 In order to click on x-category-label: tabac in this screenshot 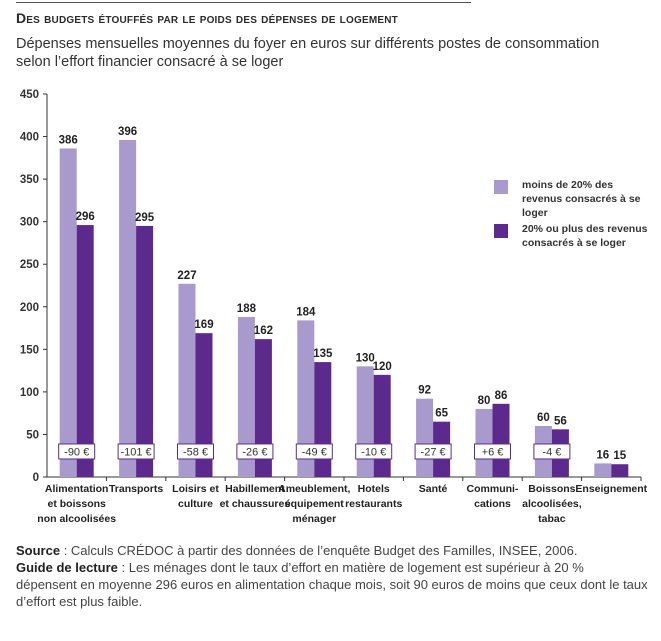, I will do `click(552, 519)`.